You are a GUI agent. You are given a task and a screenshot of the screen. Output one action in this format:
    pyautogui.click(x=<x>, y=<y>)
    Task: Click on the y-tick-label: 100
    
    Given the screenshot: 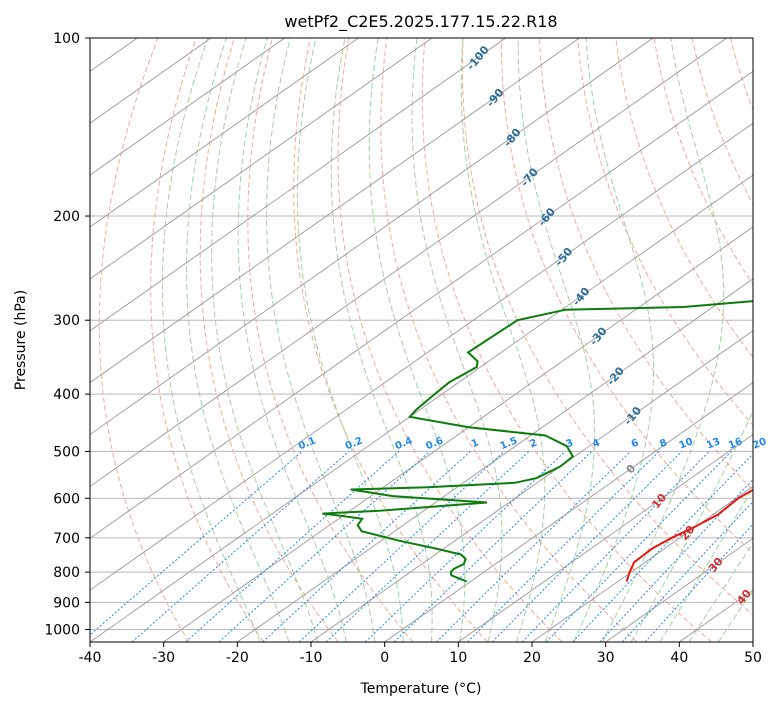 What is the action you would take?
    pyautogui.click(x=66, y=39)
    